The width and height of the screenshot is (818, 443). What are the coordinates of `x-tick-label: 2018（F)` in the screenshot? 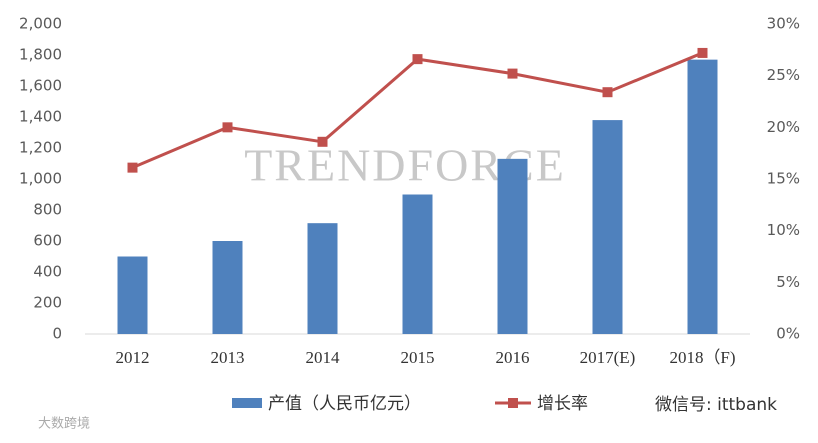 It's located at (702, 357).